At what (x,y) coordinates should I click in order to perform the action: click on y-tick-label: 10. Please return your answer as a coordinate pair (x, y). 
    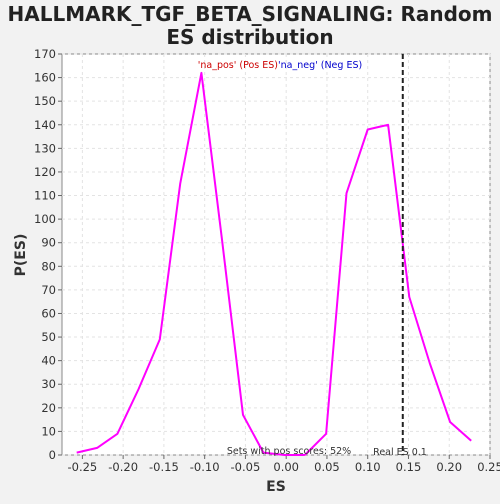
    Looking at the image, I should click on (48, 431).